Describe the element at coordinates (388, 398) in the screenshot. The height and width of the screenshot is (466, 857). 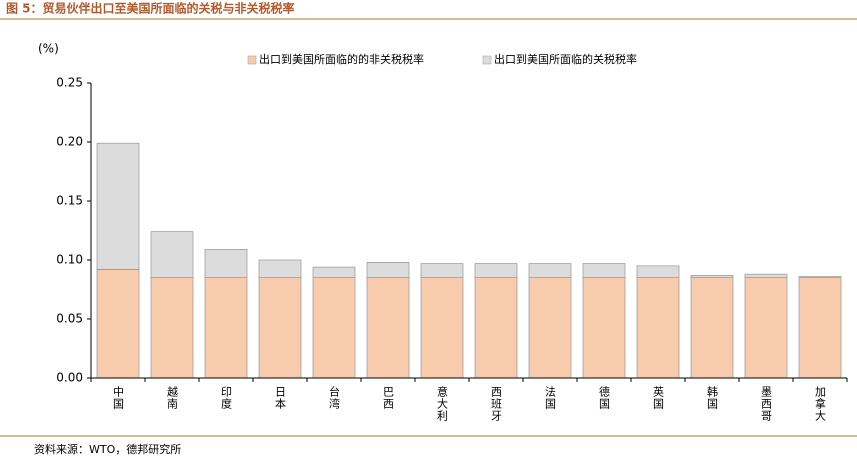
I see `x-tick-label: 巴西` at that location.